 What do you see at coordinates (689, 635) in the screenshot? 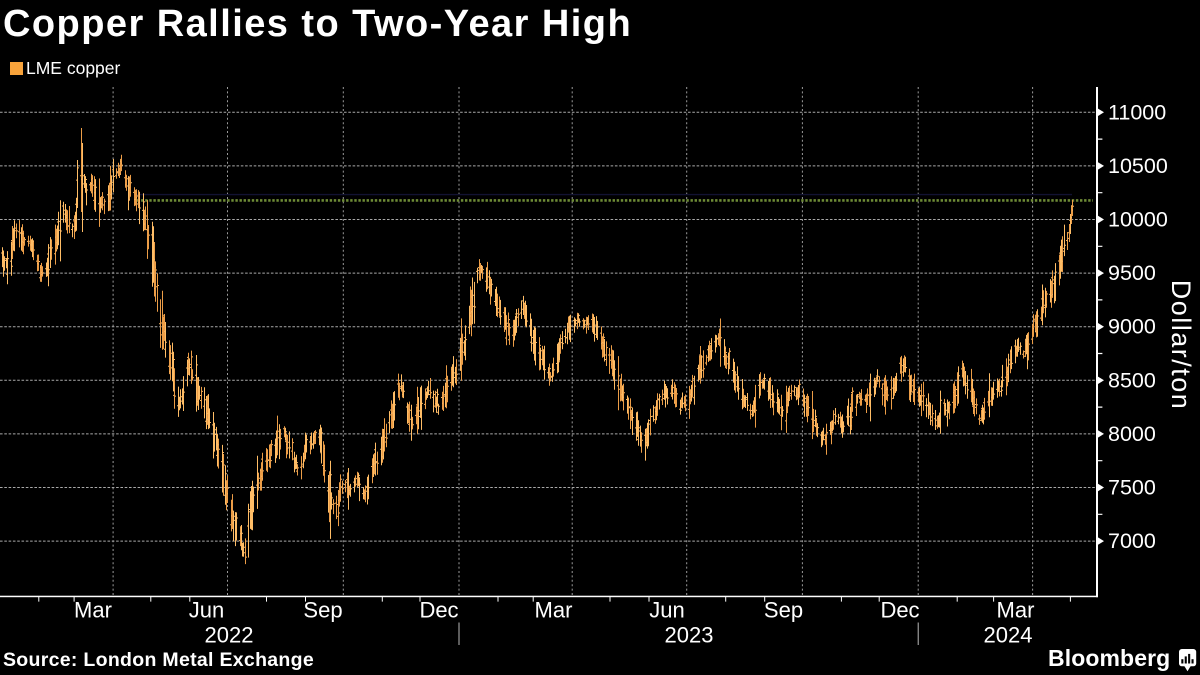
I see `svg-text: 2023` at bounding box center [689, 635].